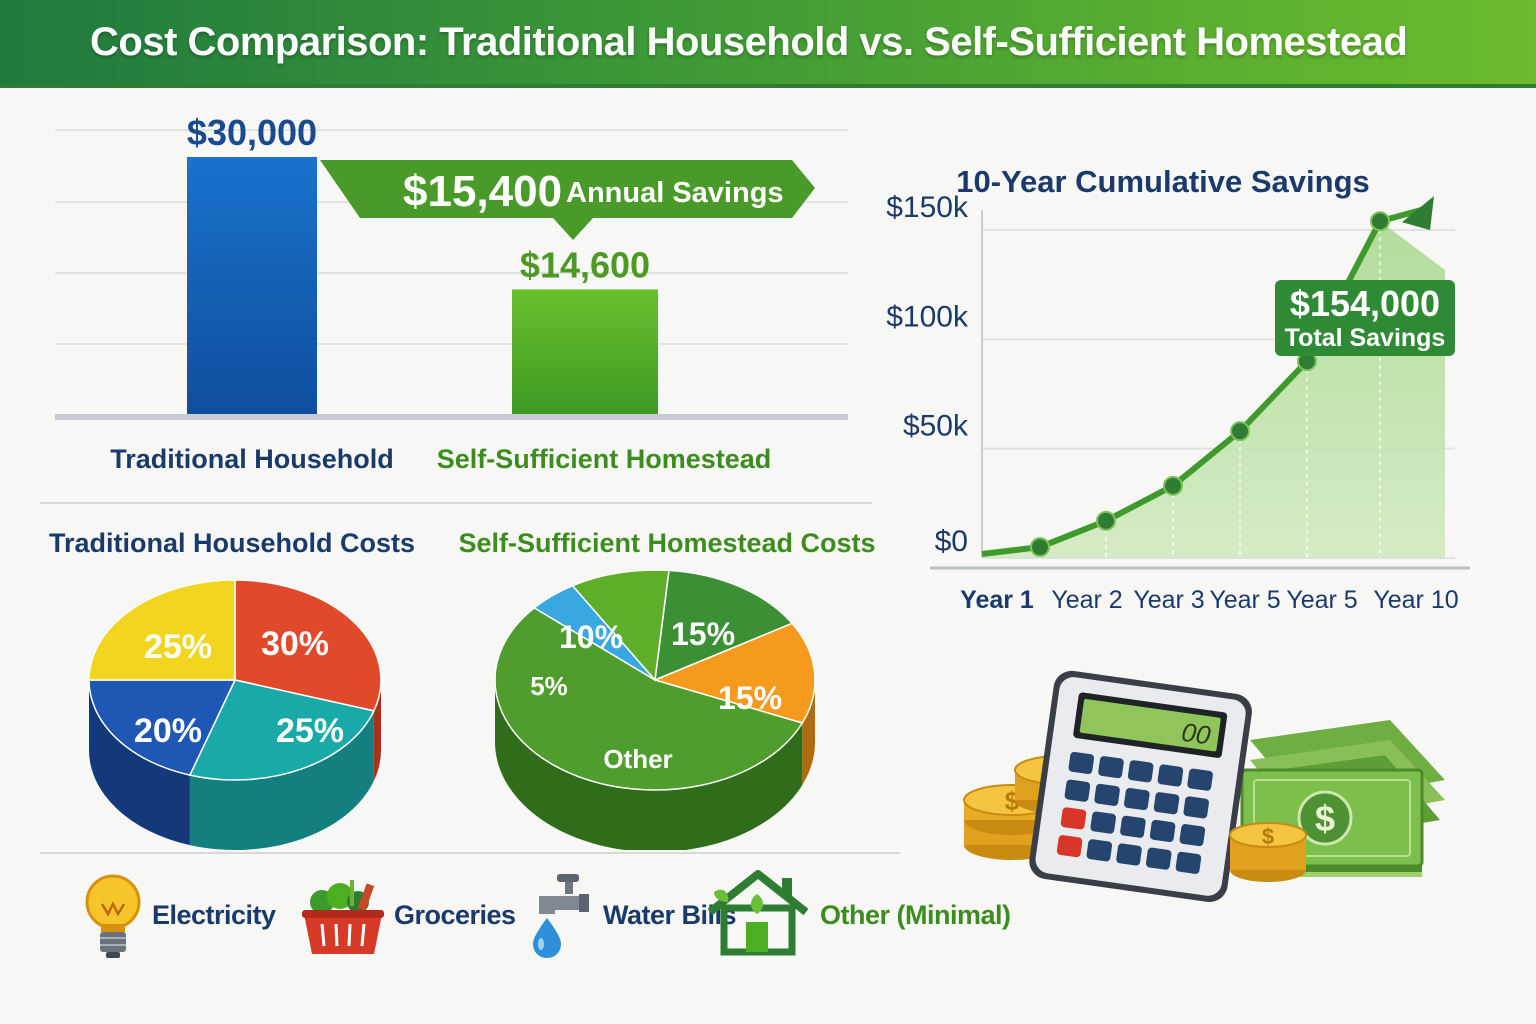  I want to click on legend-label: Electricity, so click(214, 914).